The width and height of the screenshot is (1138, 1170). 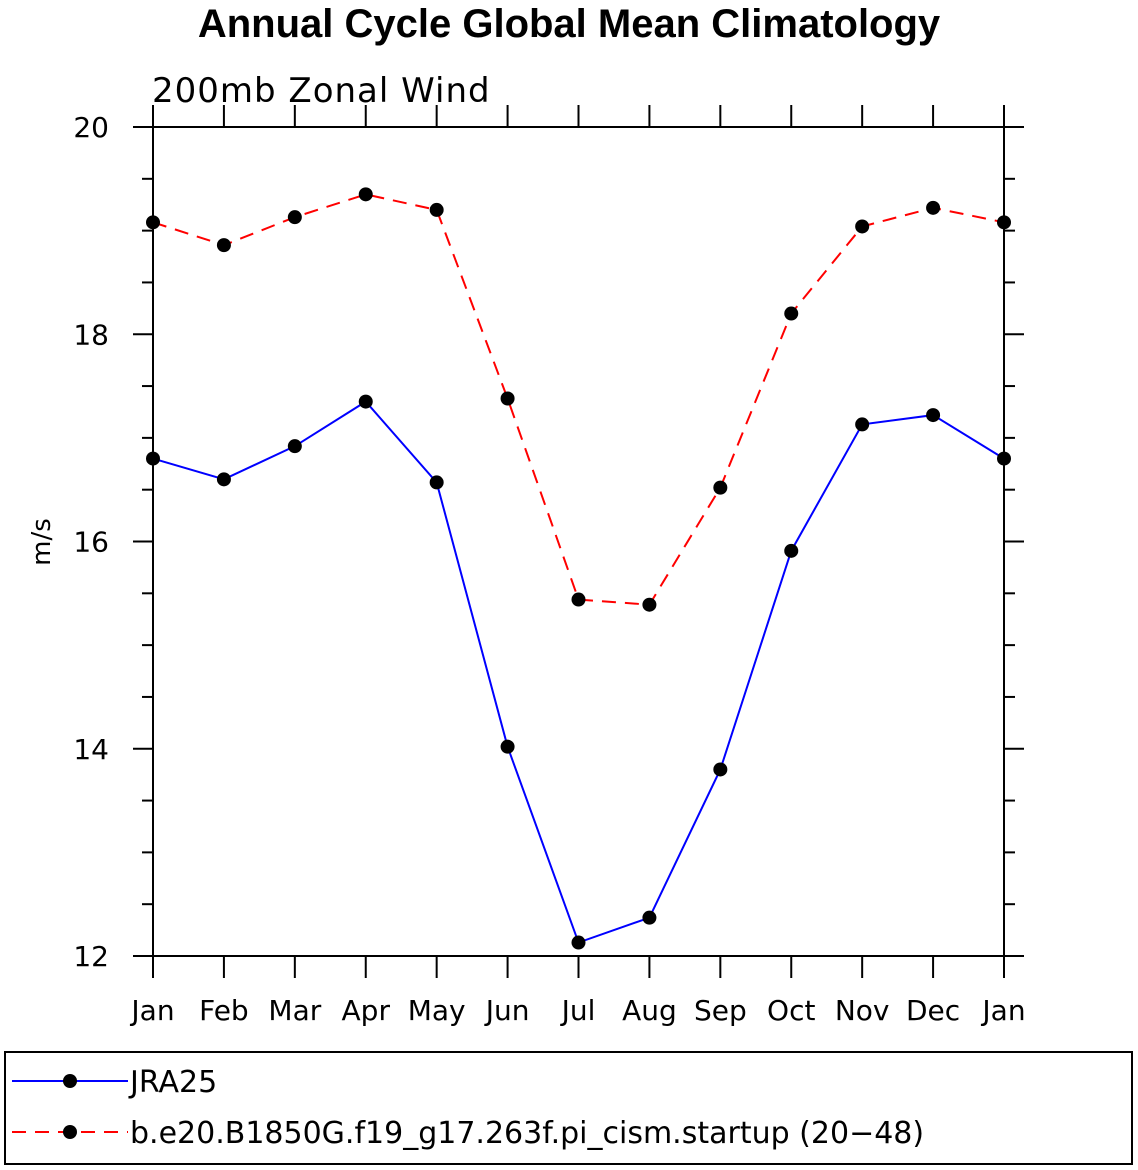 I want to click on y-tick-label: 14, so click(x=91, y=749).